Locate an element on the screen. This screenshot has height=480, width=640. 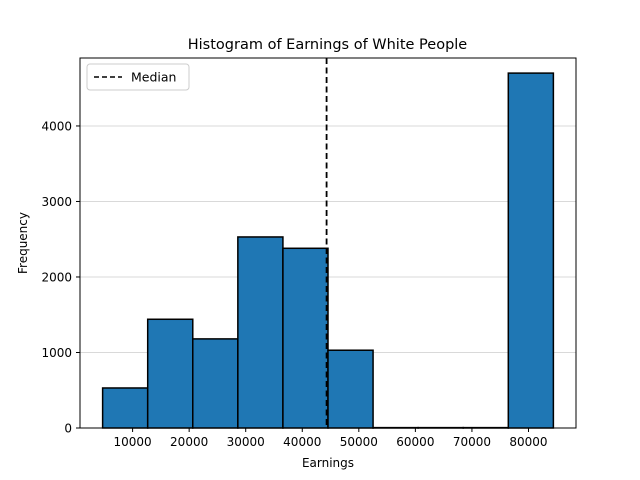
x-tick-label: 20000 is located at coordinates (189, 442).